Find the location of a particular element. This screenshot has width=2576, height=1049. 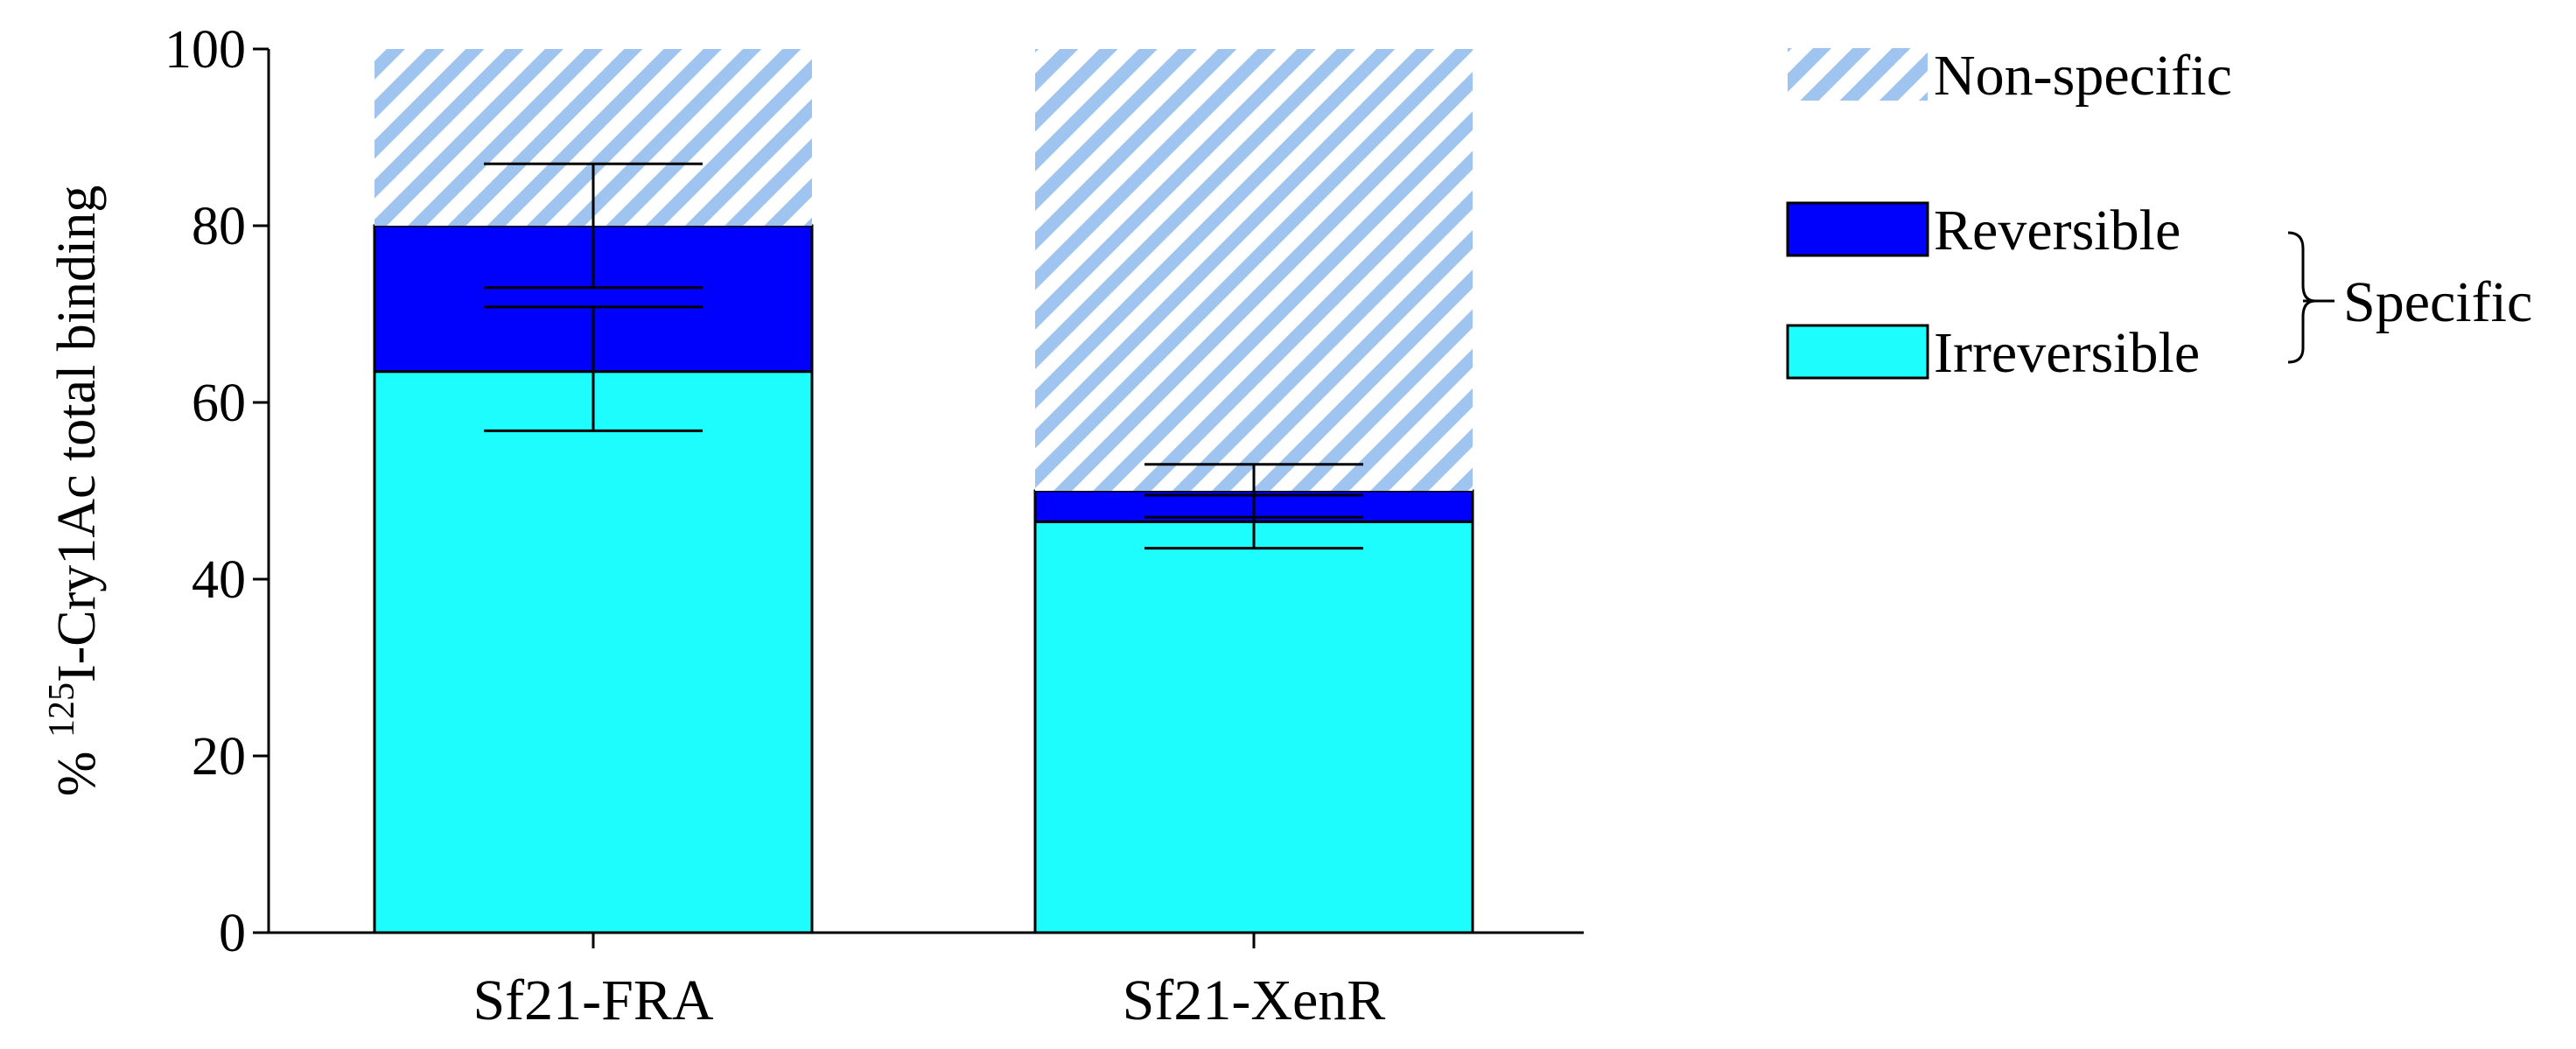

y-tick-label-40: 40 is located at coordinates (219, 580).